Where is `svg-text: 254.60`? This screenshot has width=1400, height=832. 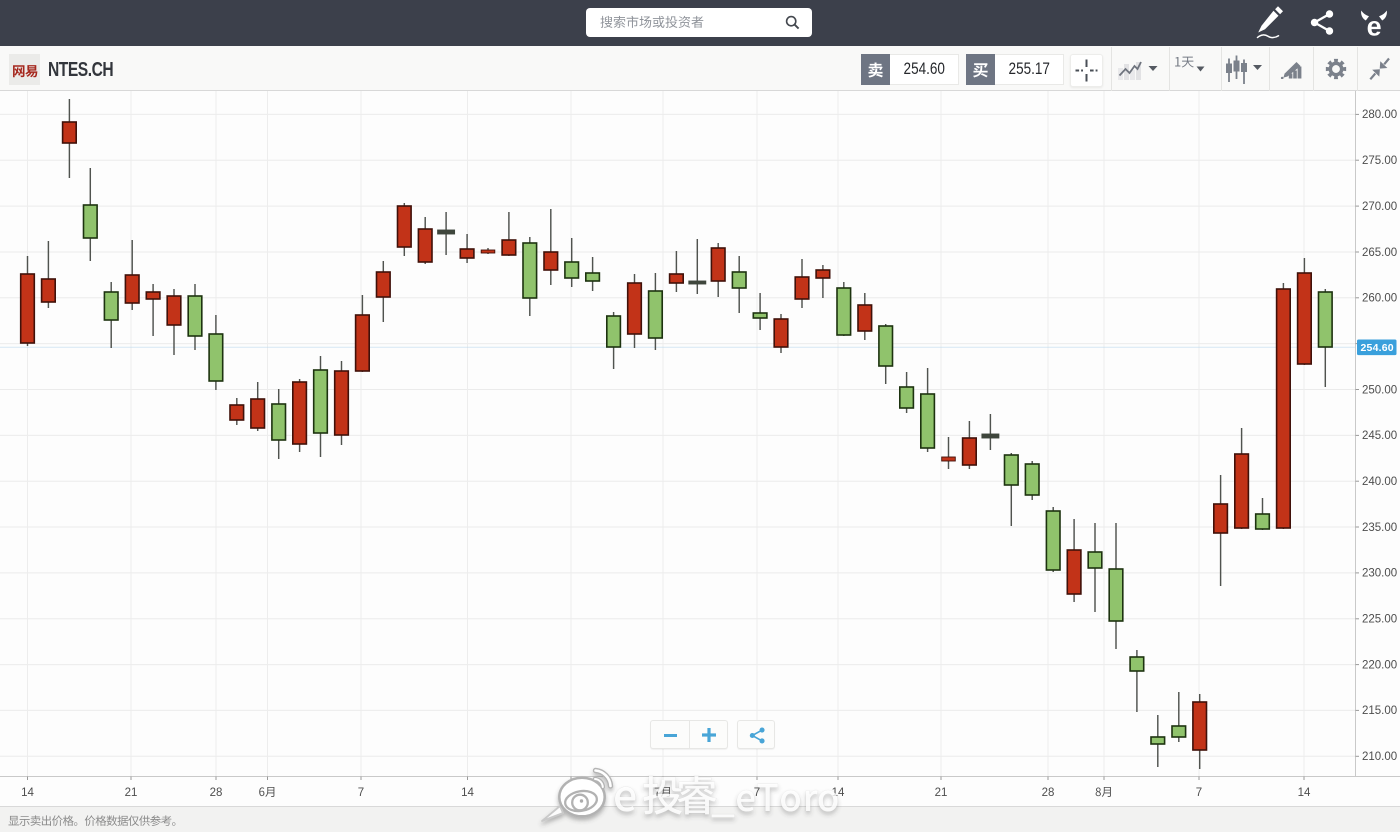 svg-text: 254.60 is located at coordinates (1377, 348).